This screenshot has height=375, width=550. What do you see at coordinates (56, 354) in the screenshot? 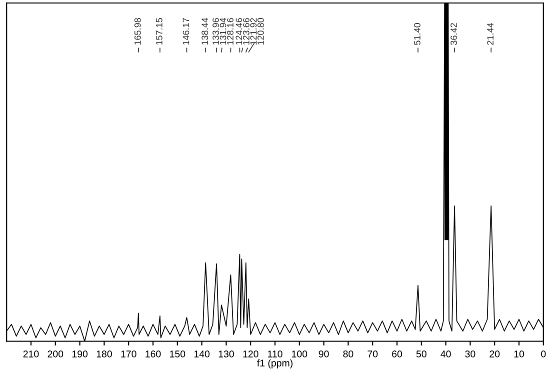
I see `x-tick-label: 200` at bounding box center [56, 354].